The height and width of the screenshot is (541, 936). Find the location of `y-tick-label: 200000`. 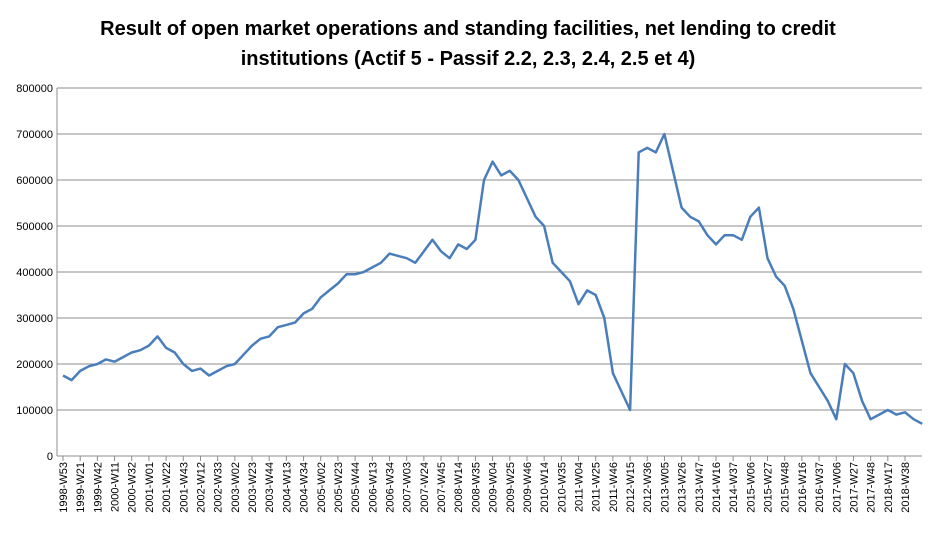

y-tick-label: 200000 is located at coordinates (34, 365).